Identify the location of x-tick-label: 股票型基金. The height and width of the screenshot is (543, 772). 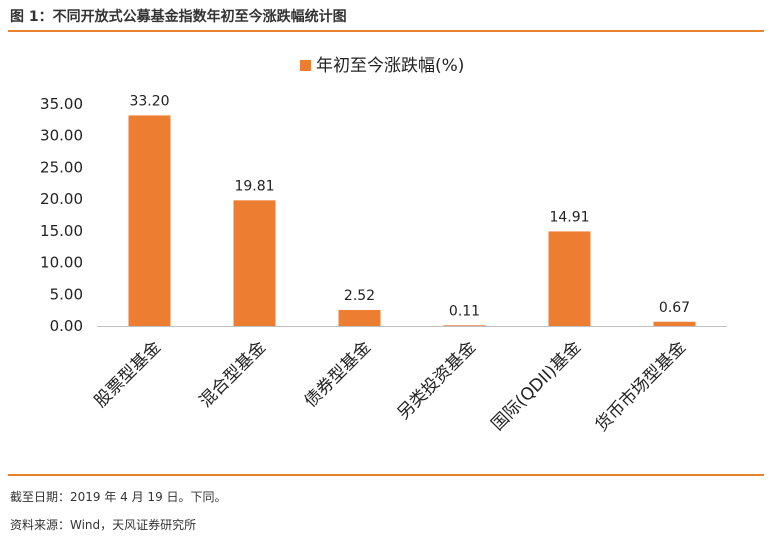
(128, 374).